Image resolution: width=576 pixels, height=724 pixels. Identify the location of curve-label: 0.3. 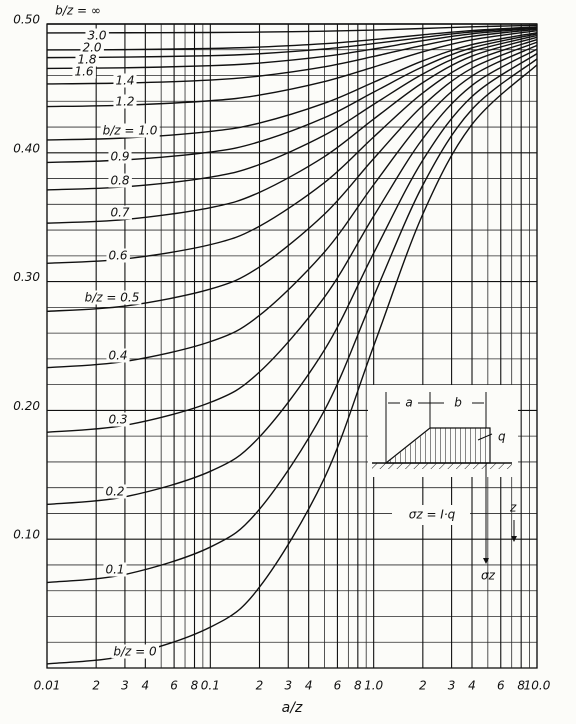
(117, 420).